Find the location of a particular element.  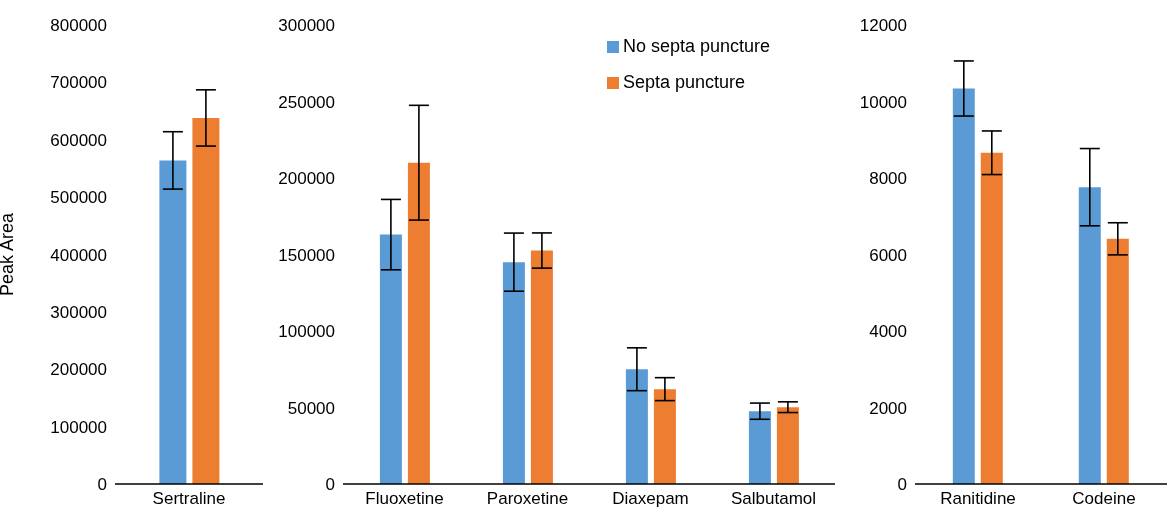

y-tick-label: 150000 is located at coordinates (306, 255).